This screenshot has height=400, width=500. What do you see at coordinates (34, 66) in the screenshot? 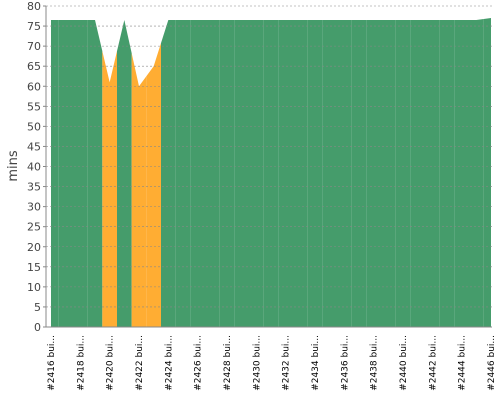
I see `y-tick-label: 65` at bounding box center [34, 66].